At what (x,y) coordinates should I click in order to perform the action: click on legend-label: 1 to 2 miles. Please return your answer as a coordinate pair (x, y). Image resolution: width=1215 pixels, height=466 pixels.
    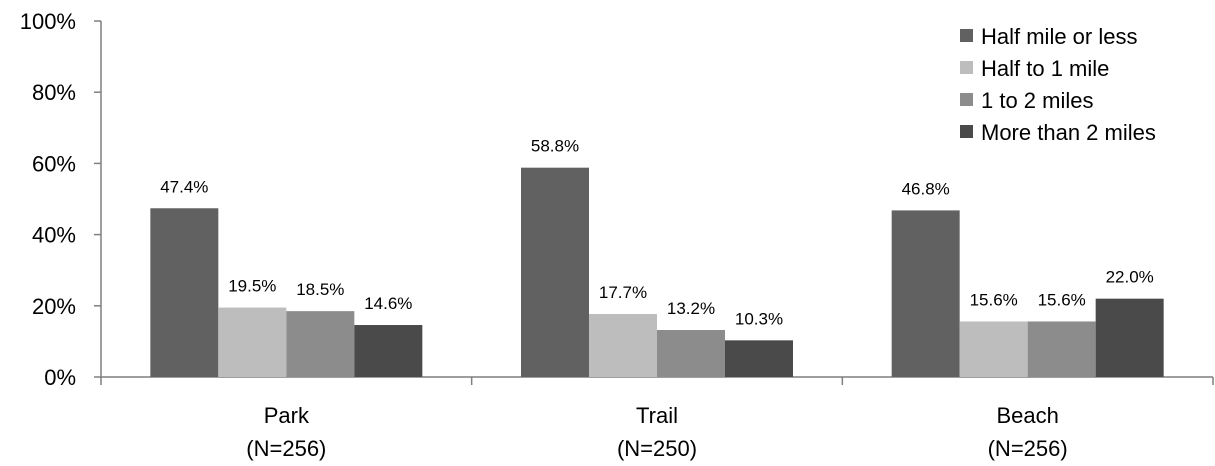
    Looking at the image, I should click on (1037, 100).